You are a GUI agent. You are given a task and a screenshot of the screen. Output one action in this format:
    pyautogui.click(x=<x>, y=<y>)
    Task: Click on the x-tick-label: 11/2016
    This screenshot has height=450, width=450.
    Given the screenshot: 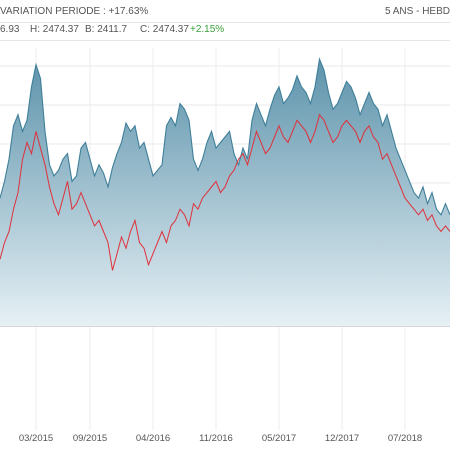 What is the action you would take?
    pyautogui.click(x=216, y=438)
    